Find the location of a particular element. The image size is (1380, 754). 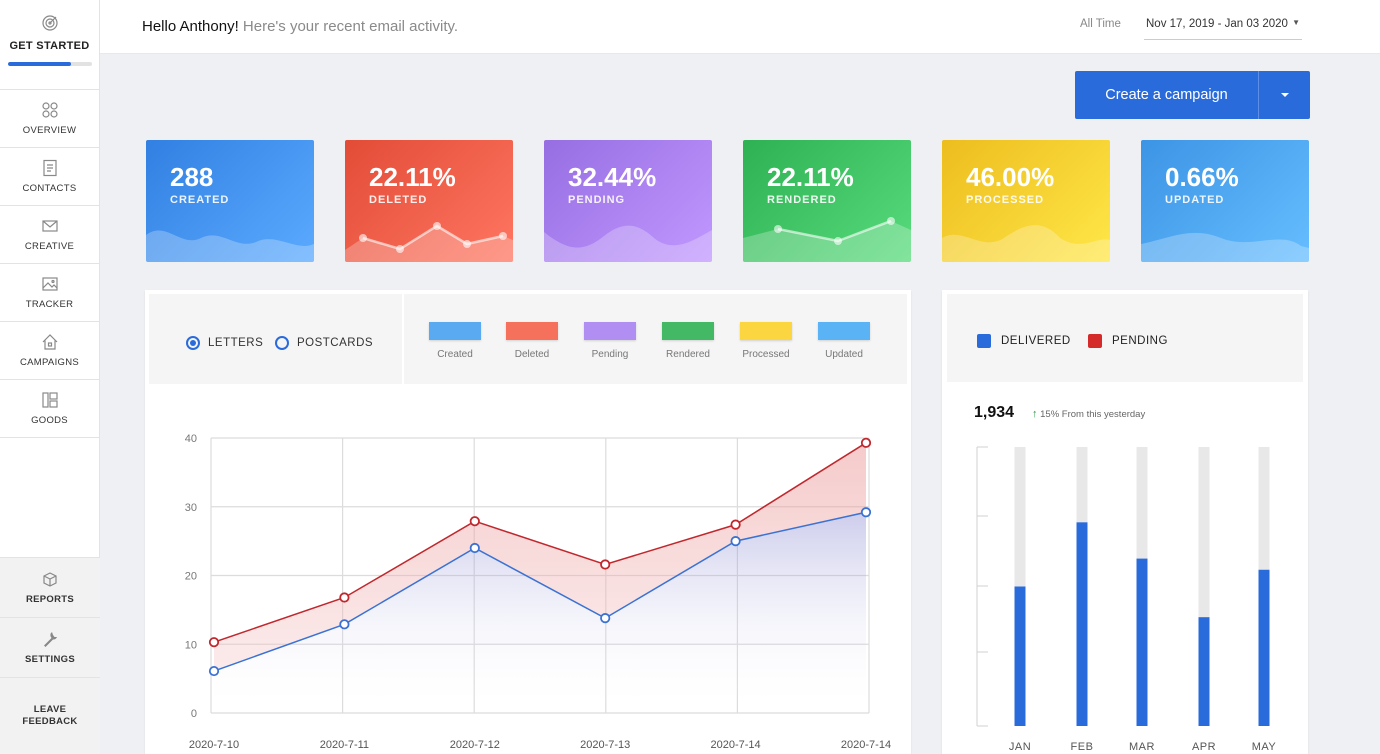

radio-label: POSTCARDS is located at coordinates (335, 343).